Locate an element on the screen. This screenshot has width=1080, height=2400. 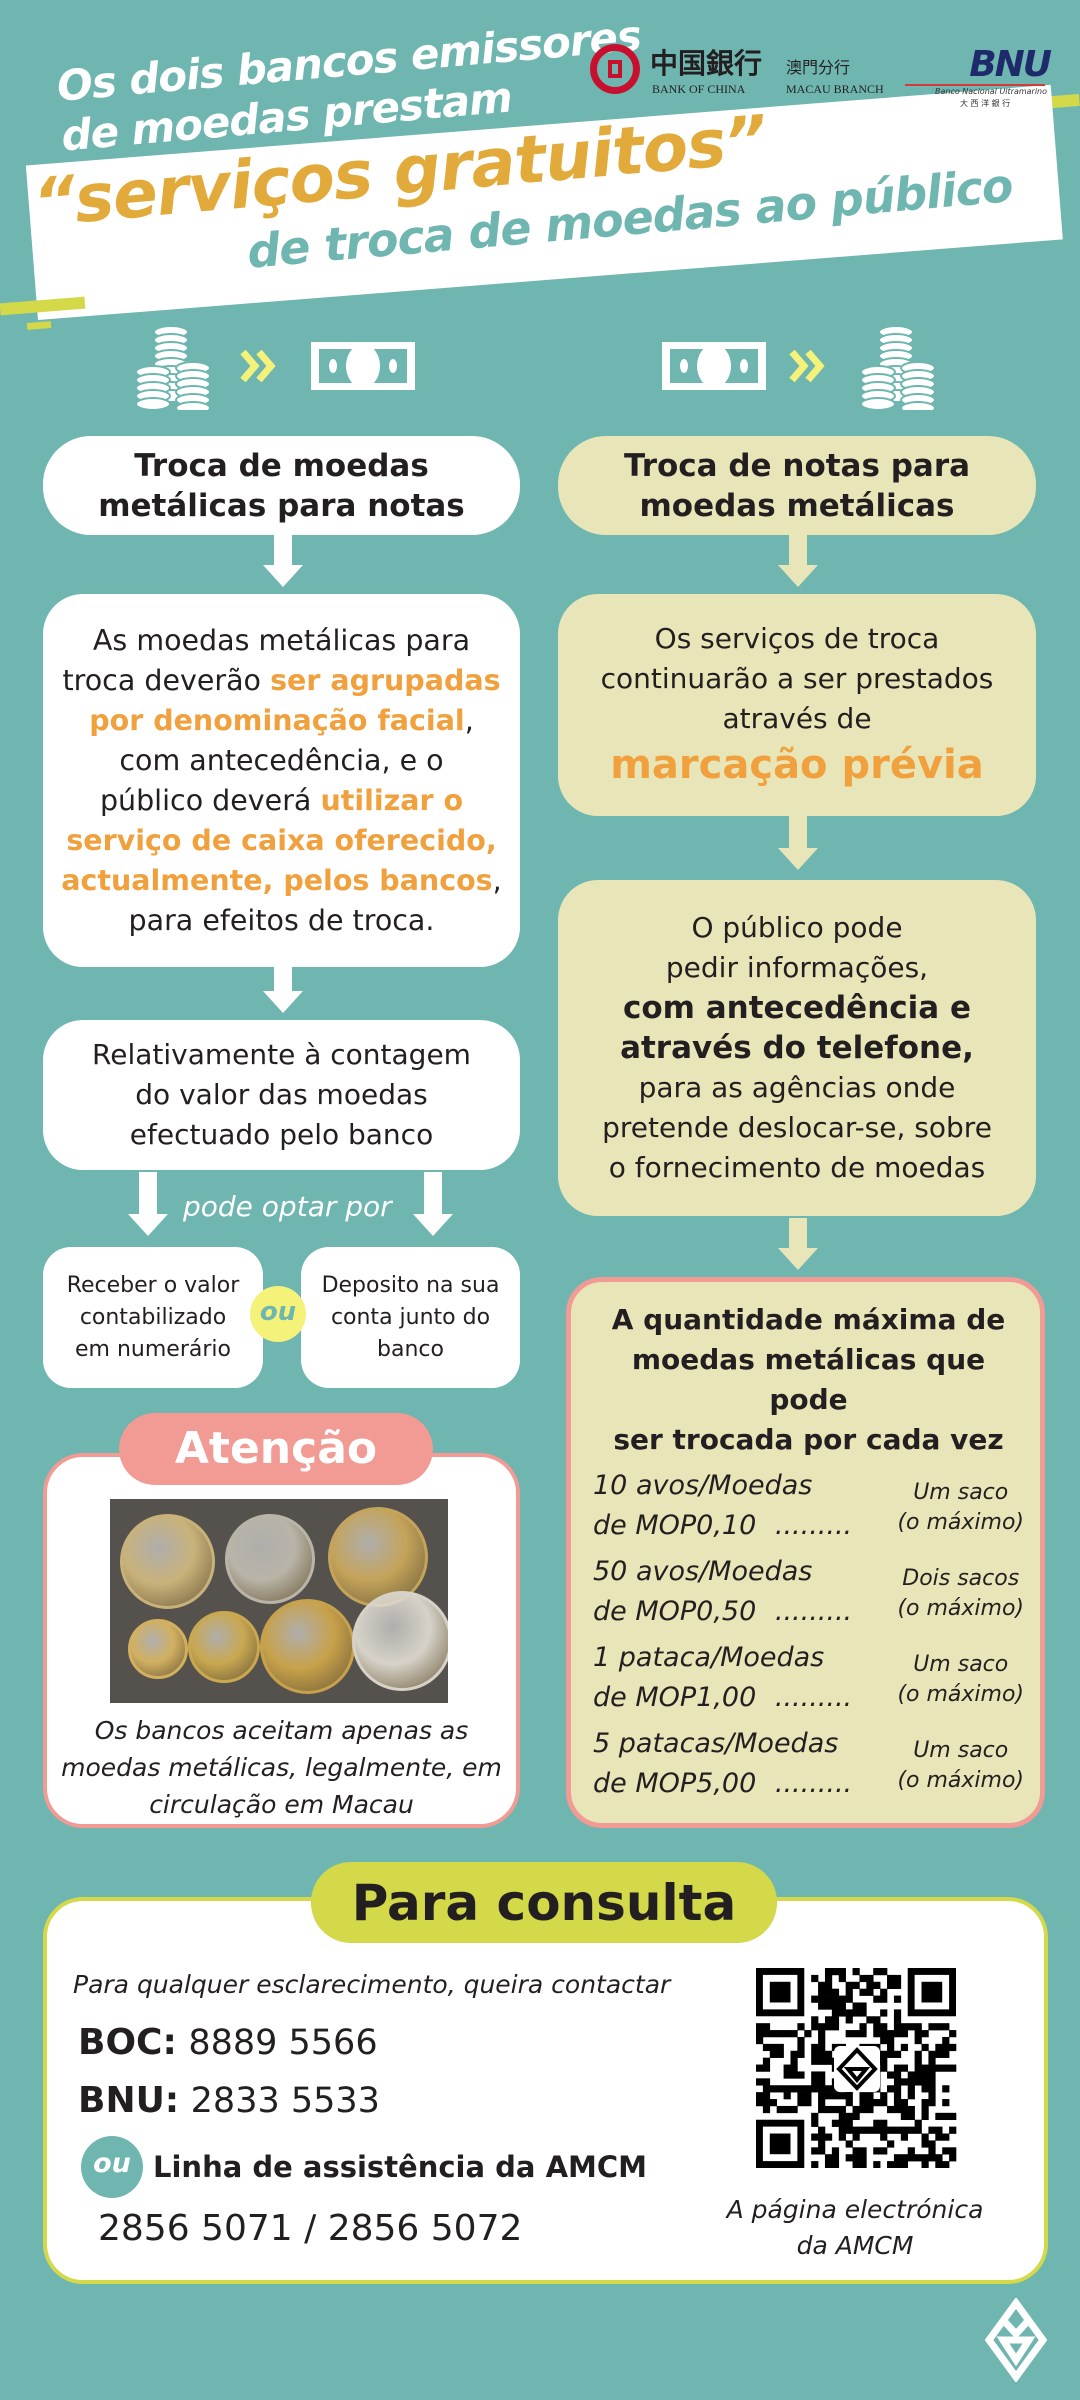
text-line: actualmente, pelos bancos, is located at coordinates (281, 881).